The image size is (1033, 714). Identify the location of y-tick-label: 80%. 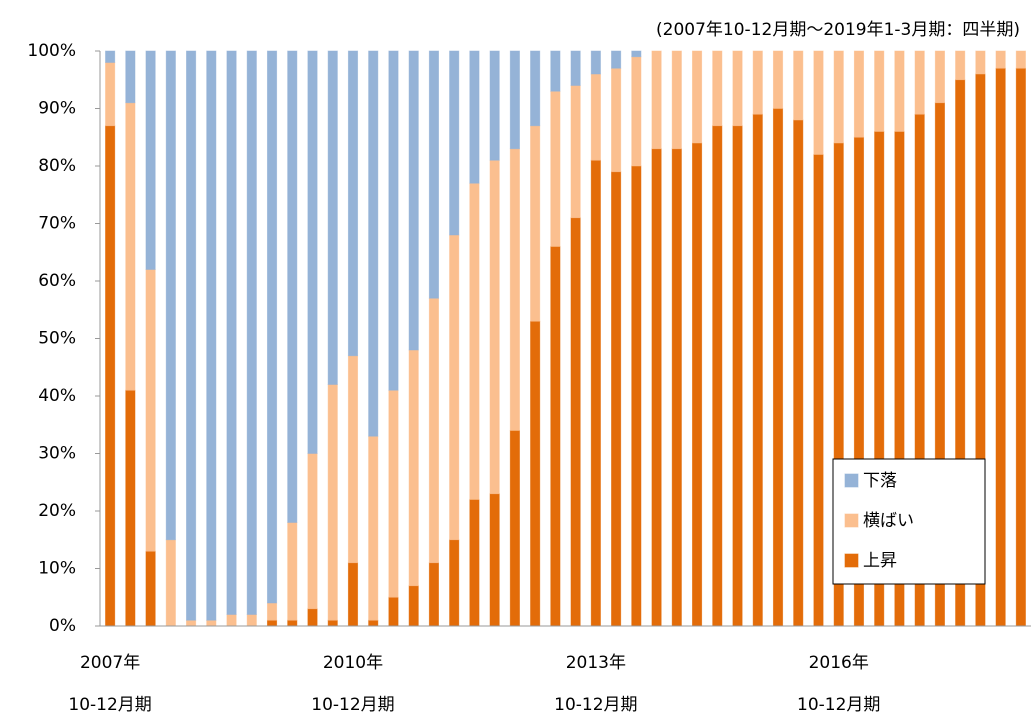
(57, 166).